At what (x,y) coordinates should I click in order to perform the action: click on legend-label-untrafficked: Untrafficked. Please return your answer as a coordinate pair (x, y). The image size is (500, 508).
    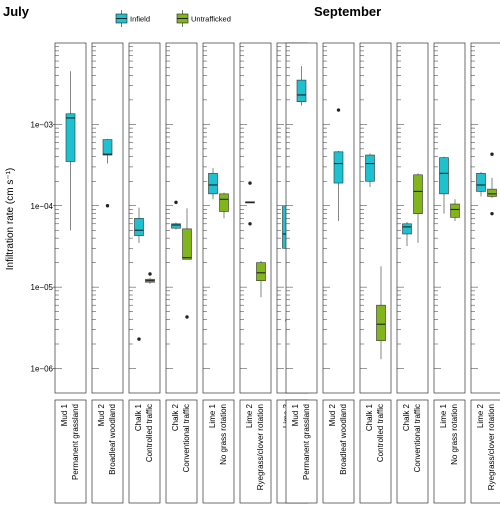
    Looking at the image, I should click on (211, 19).